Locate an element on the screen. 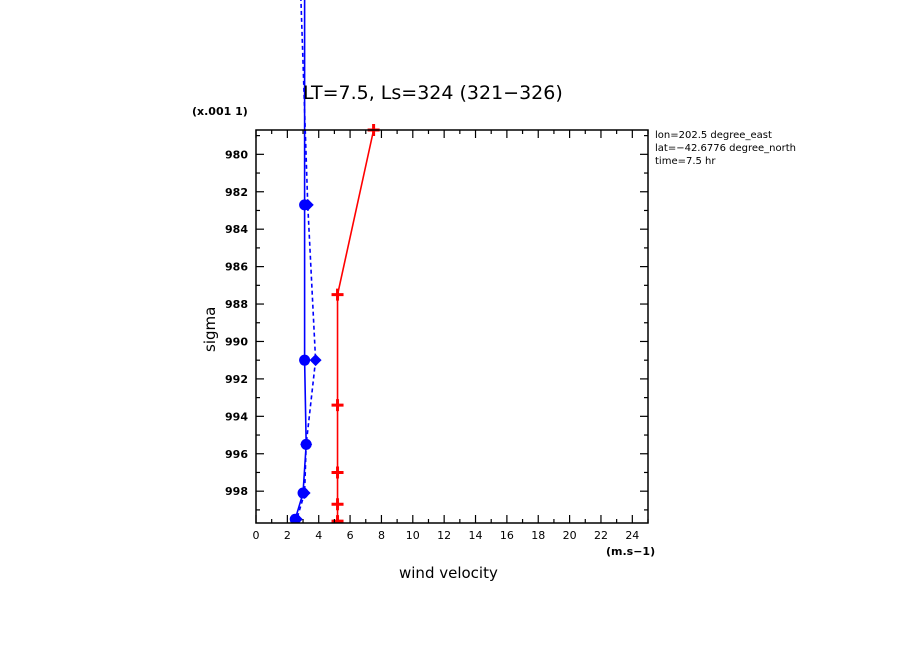  x-tick-label: 8 is located at coordinates (381, 535).